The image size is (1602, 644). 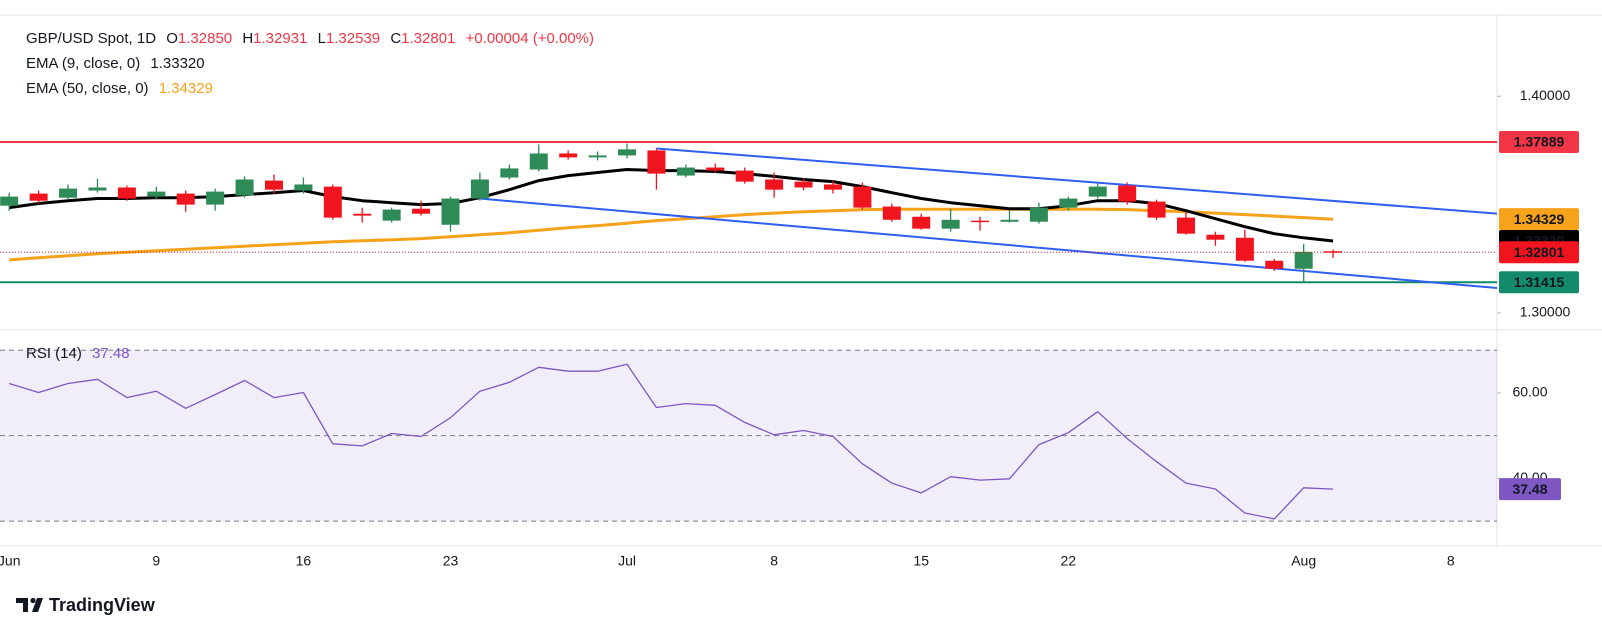 I want to click on change: +0.00004 (+0.00%), so click(x=530, y=38).